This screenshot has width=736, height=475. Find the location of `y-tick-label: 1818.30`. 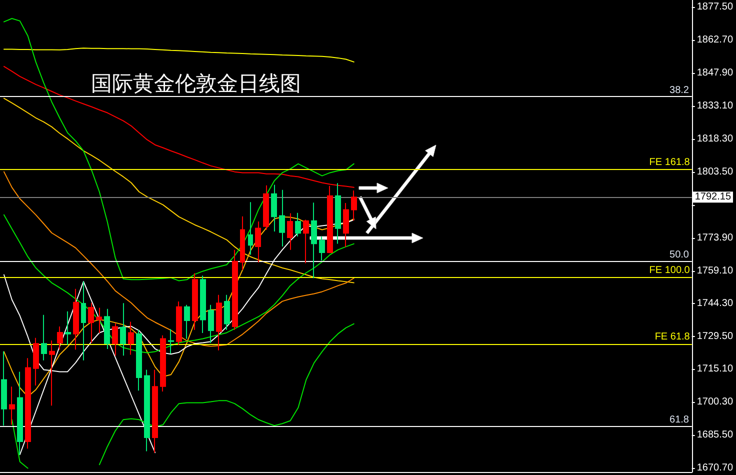

y-tick-label: 1818.30 is located at coordinates (715, 138).